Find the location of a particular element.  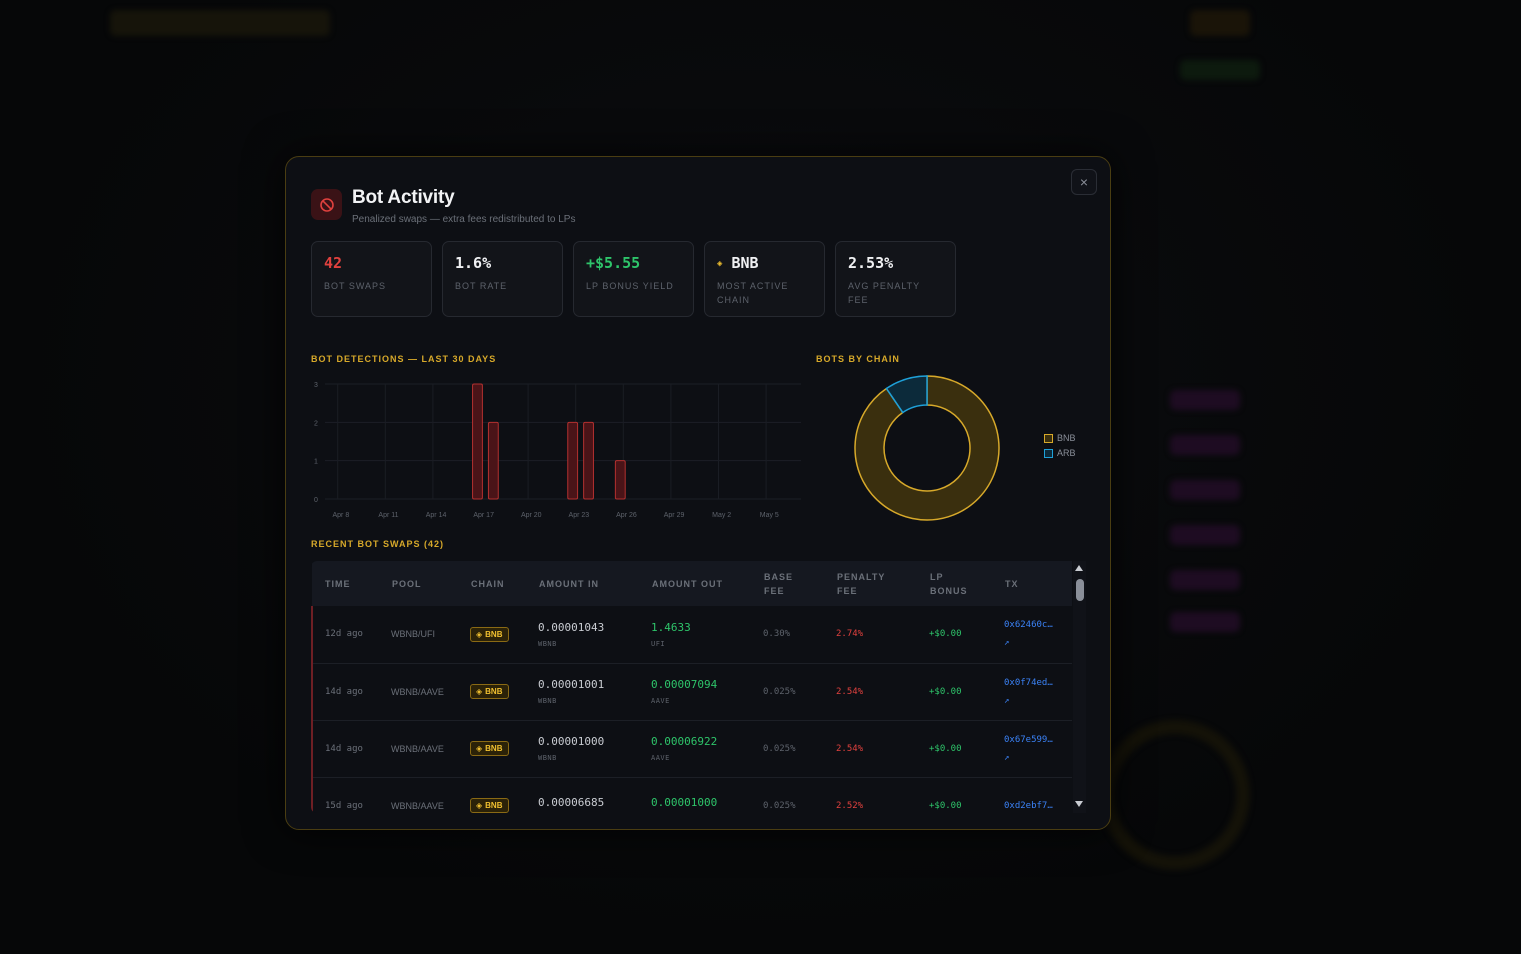

cell-tx: 0x0f74ed… ↗ is located at coordinates (1032, 691).